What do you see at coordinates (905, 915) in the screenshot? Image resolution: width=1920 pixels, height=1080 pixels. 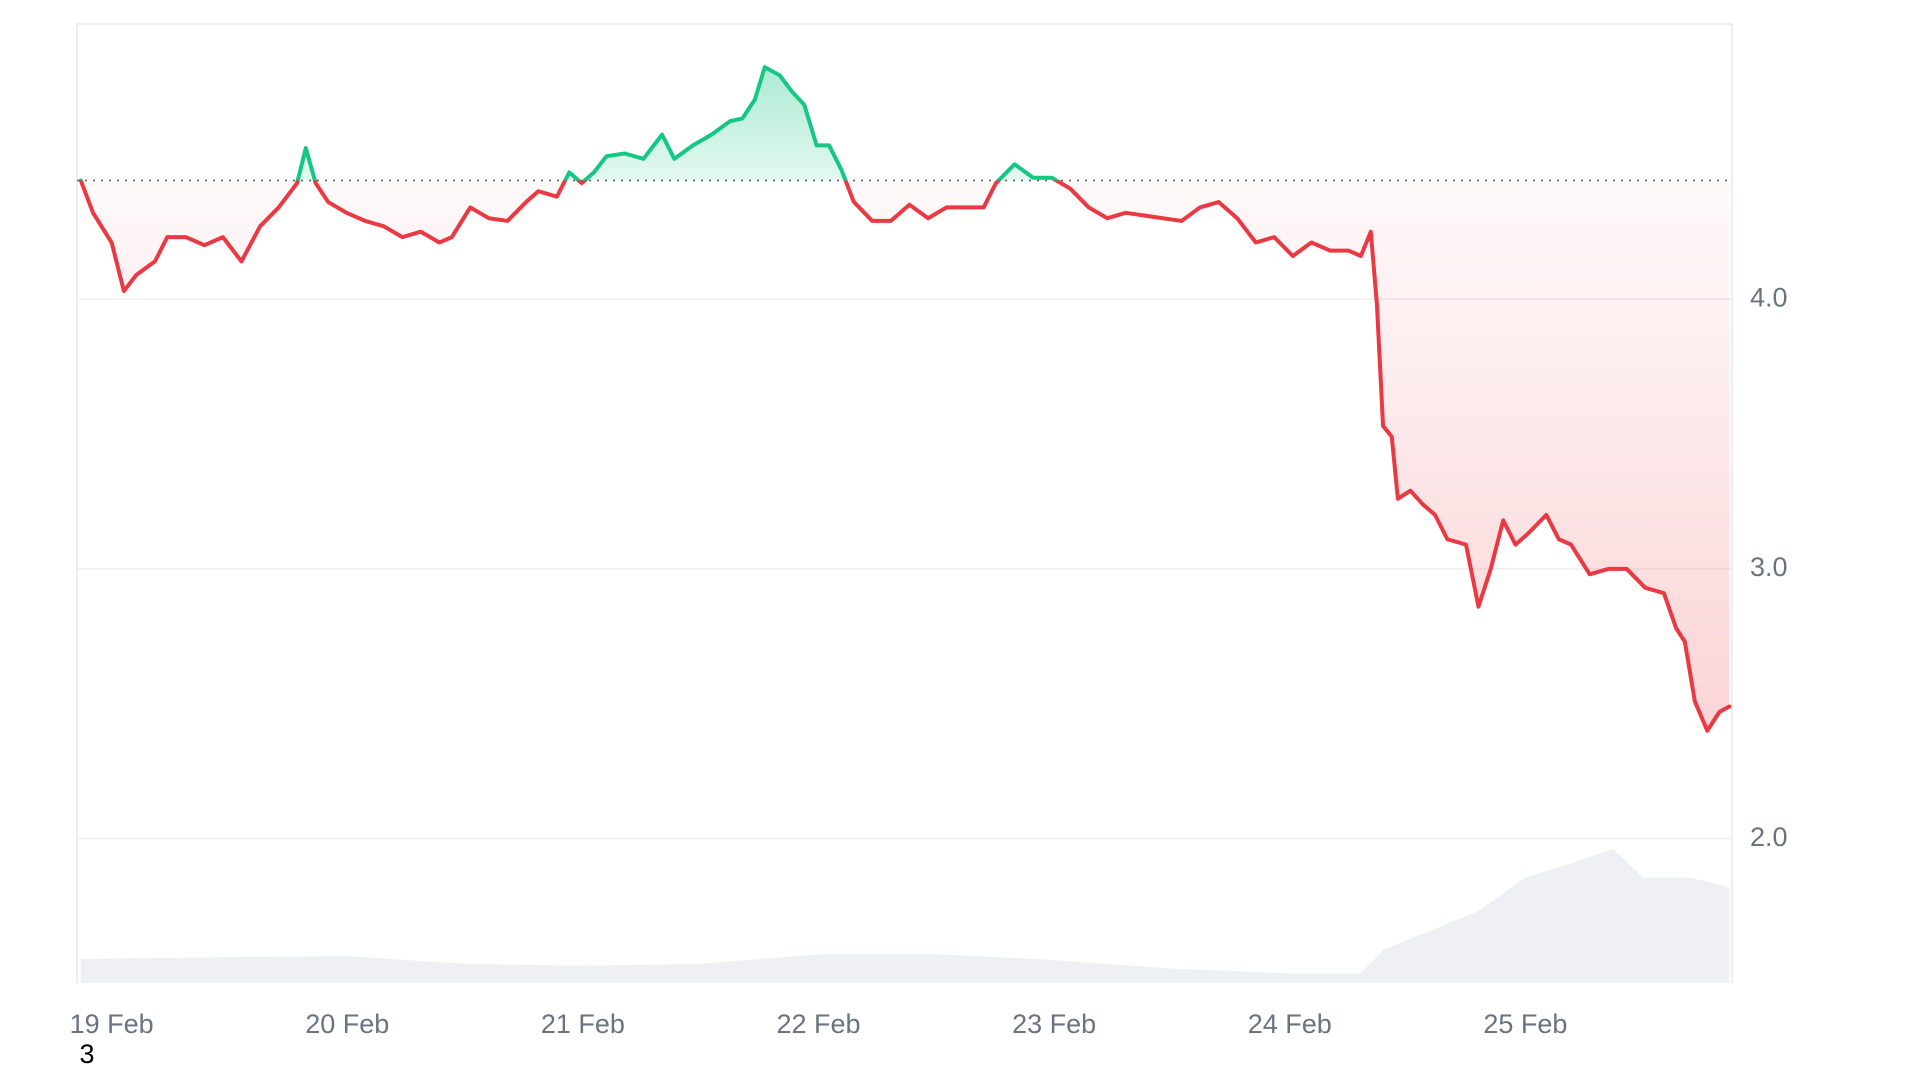 I see `volume-area` at bounding box center [905, 915].